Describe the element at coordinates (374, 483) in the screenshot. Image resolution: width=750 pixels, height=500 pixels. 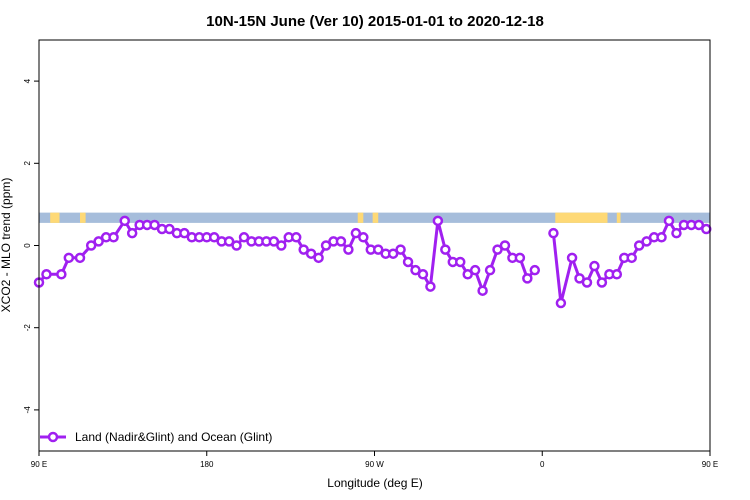
I see `x-axis-label: Longitude (deg E)` at that location.